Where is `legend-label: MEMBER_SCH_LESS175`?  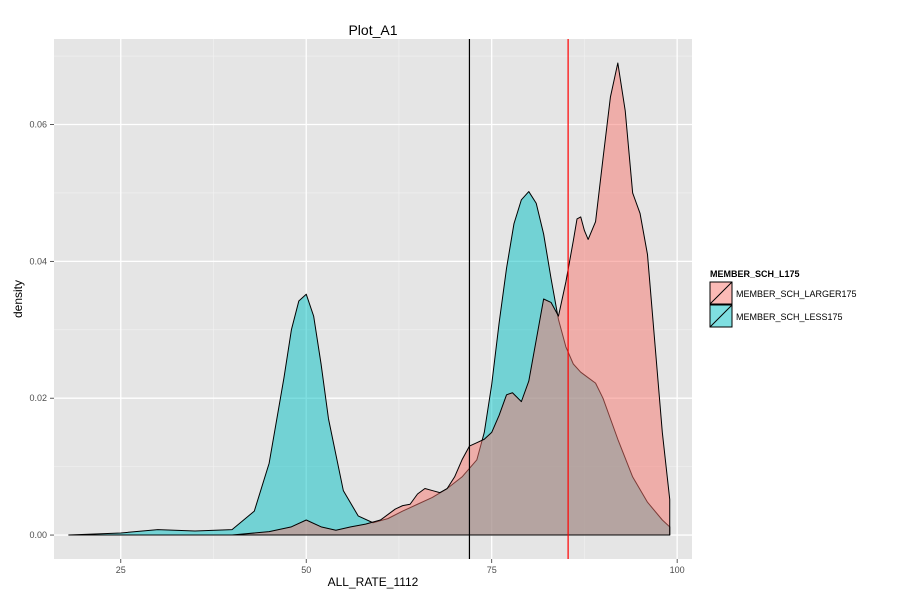
legend-label: MEMBER_SCH_LESS175 is located at coordinates (789, 317).